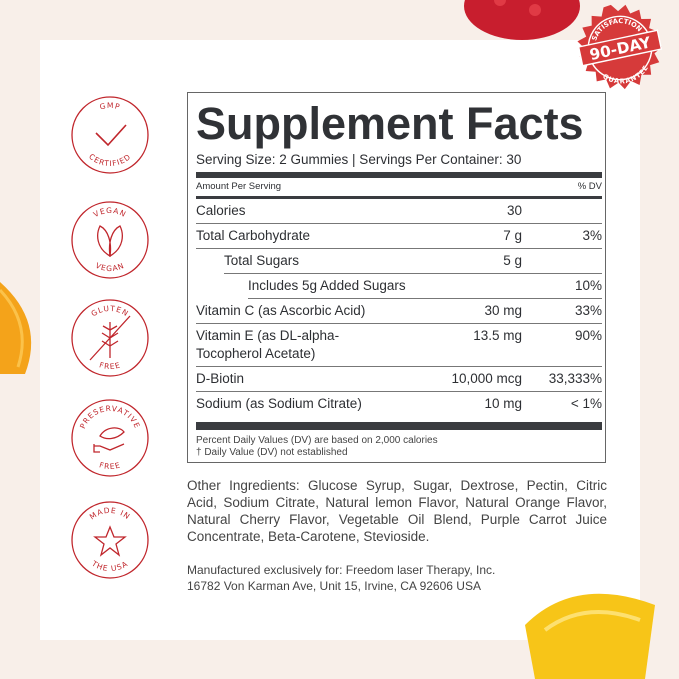 This screenshot has height=679, width=679. Describe the element at coordinates (253, 235) in the screenshot. I see `nutrient-name: Total Carbohydrate` at that location.